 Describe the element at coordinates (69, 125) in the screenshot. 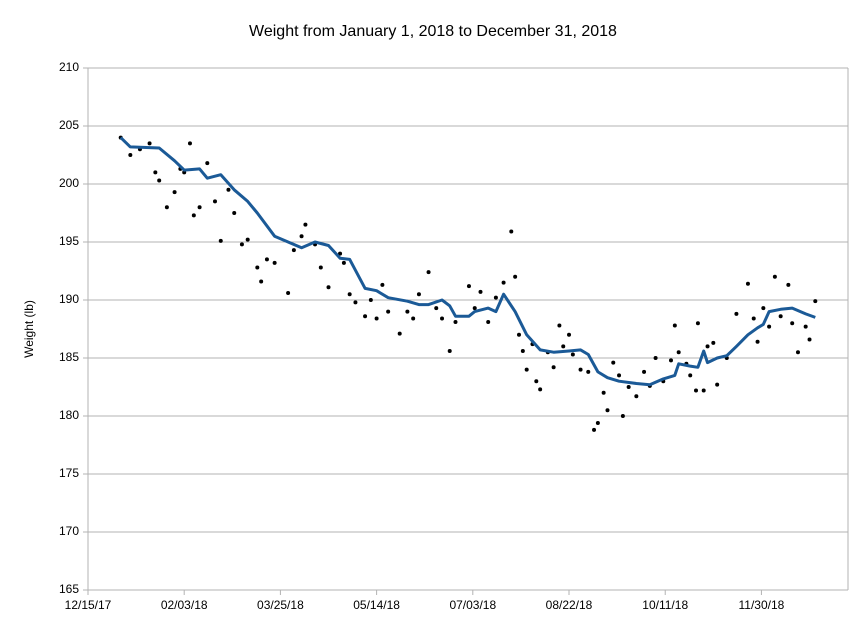

I see `y-tick-label: 205` at that location.